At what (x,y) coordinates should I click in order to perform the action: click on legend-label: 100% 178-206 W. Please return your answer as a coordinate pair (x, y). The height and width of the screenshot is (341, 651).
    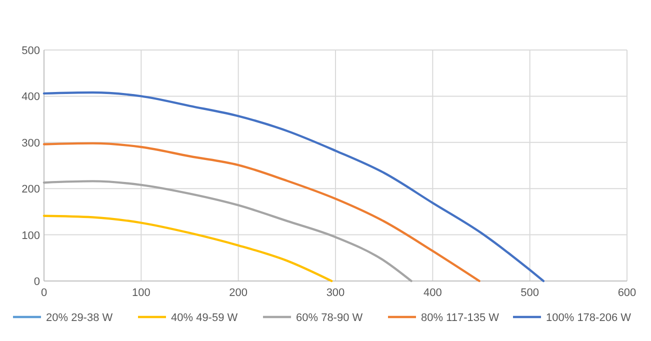
    Looking at the image, I should click on (589, 318).